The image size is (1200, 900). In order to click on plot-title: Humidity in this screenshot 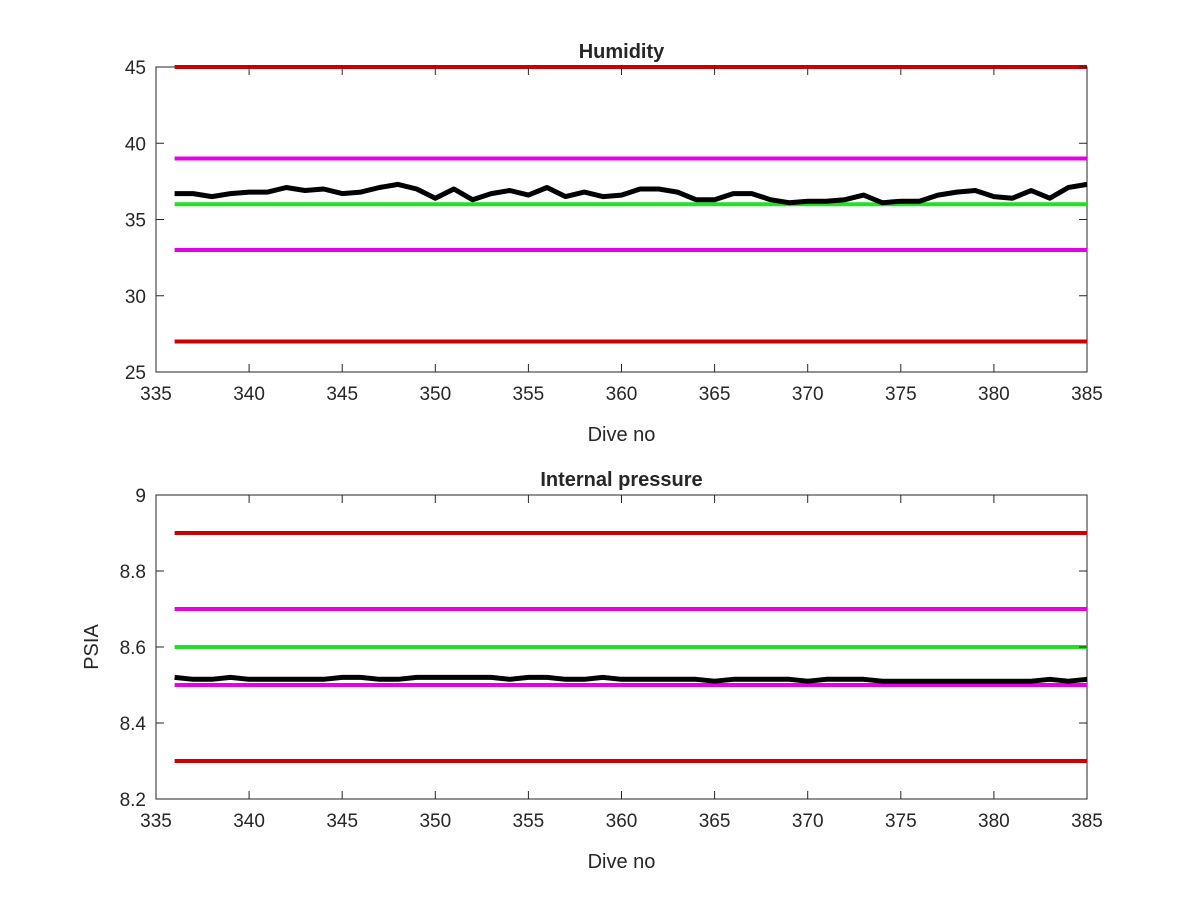, I will do `click(622, 52)`.